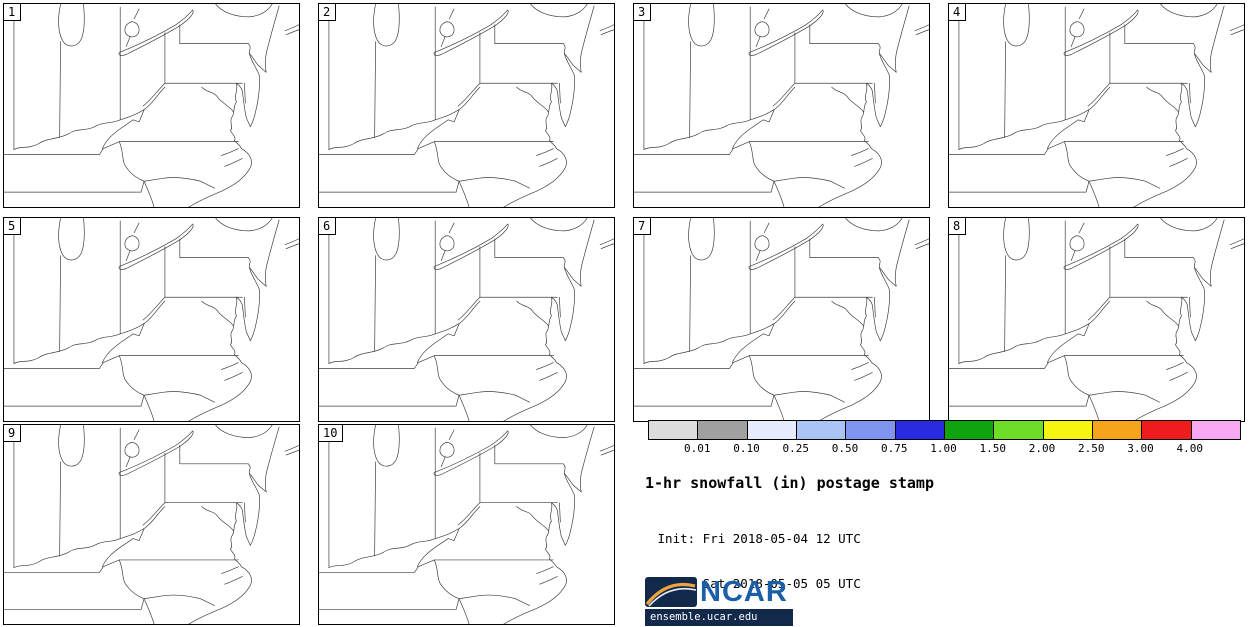 The width and height of the screenshot is (1260, 627). What do you see at coordinates (992, 448) in the screenshot?
I see `colorbar-tick: 1.50` at bounding box center [992, 448].